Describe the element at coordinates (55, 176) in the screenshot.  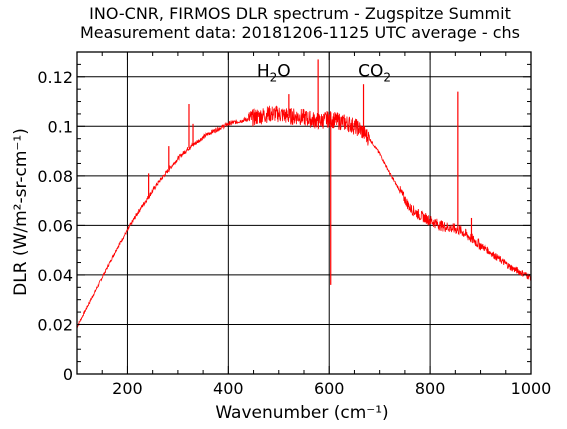
I see `y-tick-label: 0.08` at that location.